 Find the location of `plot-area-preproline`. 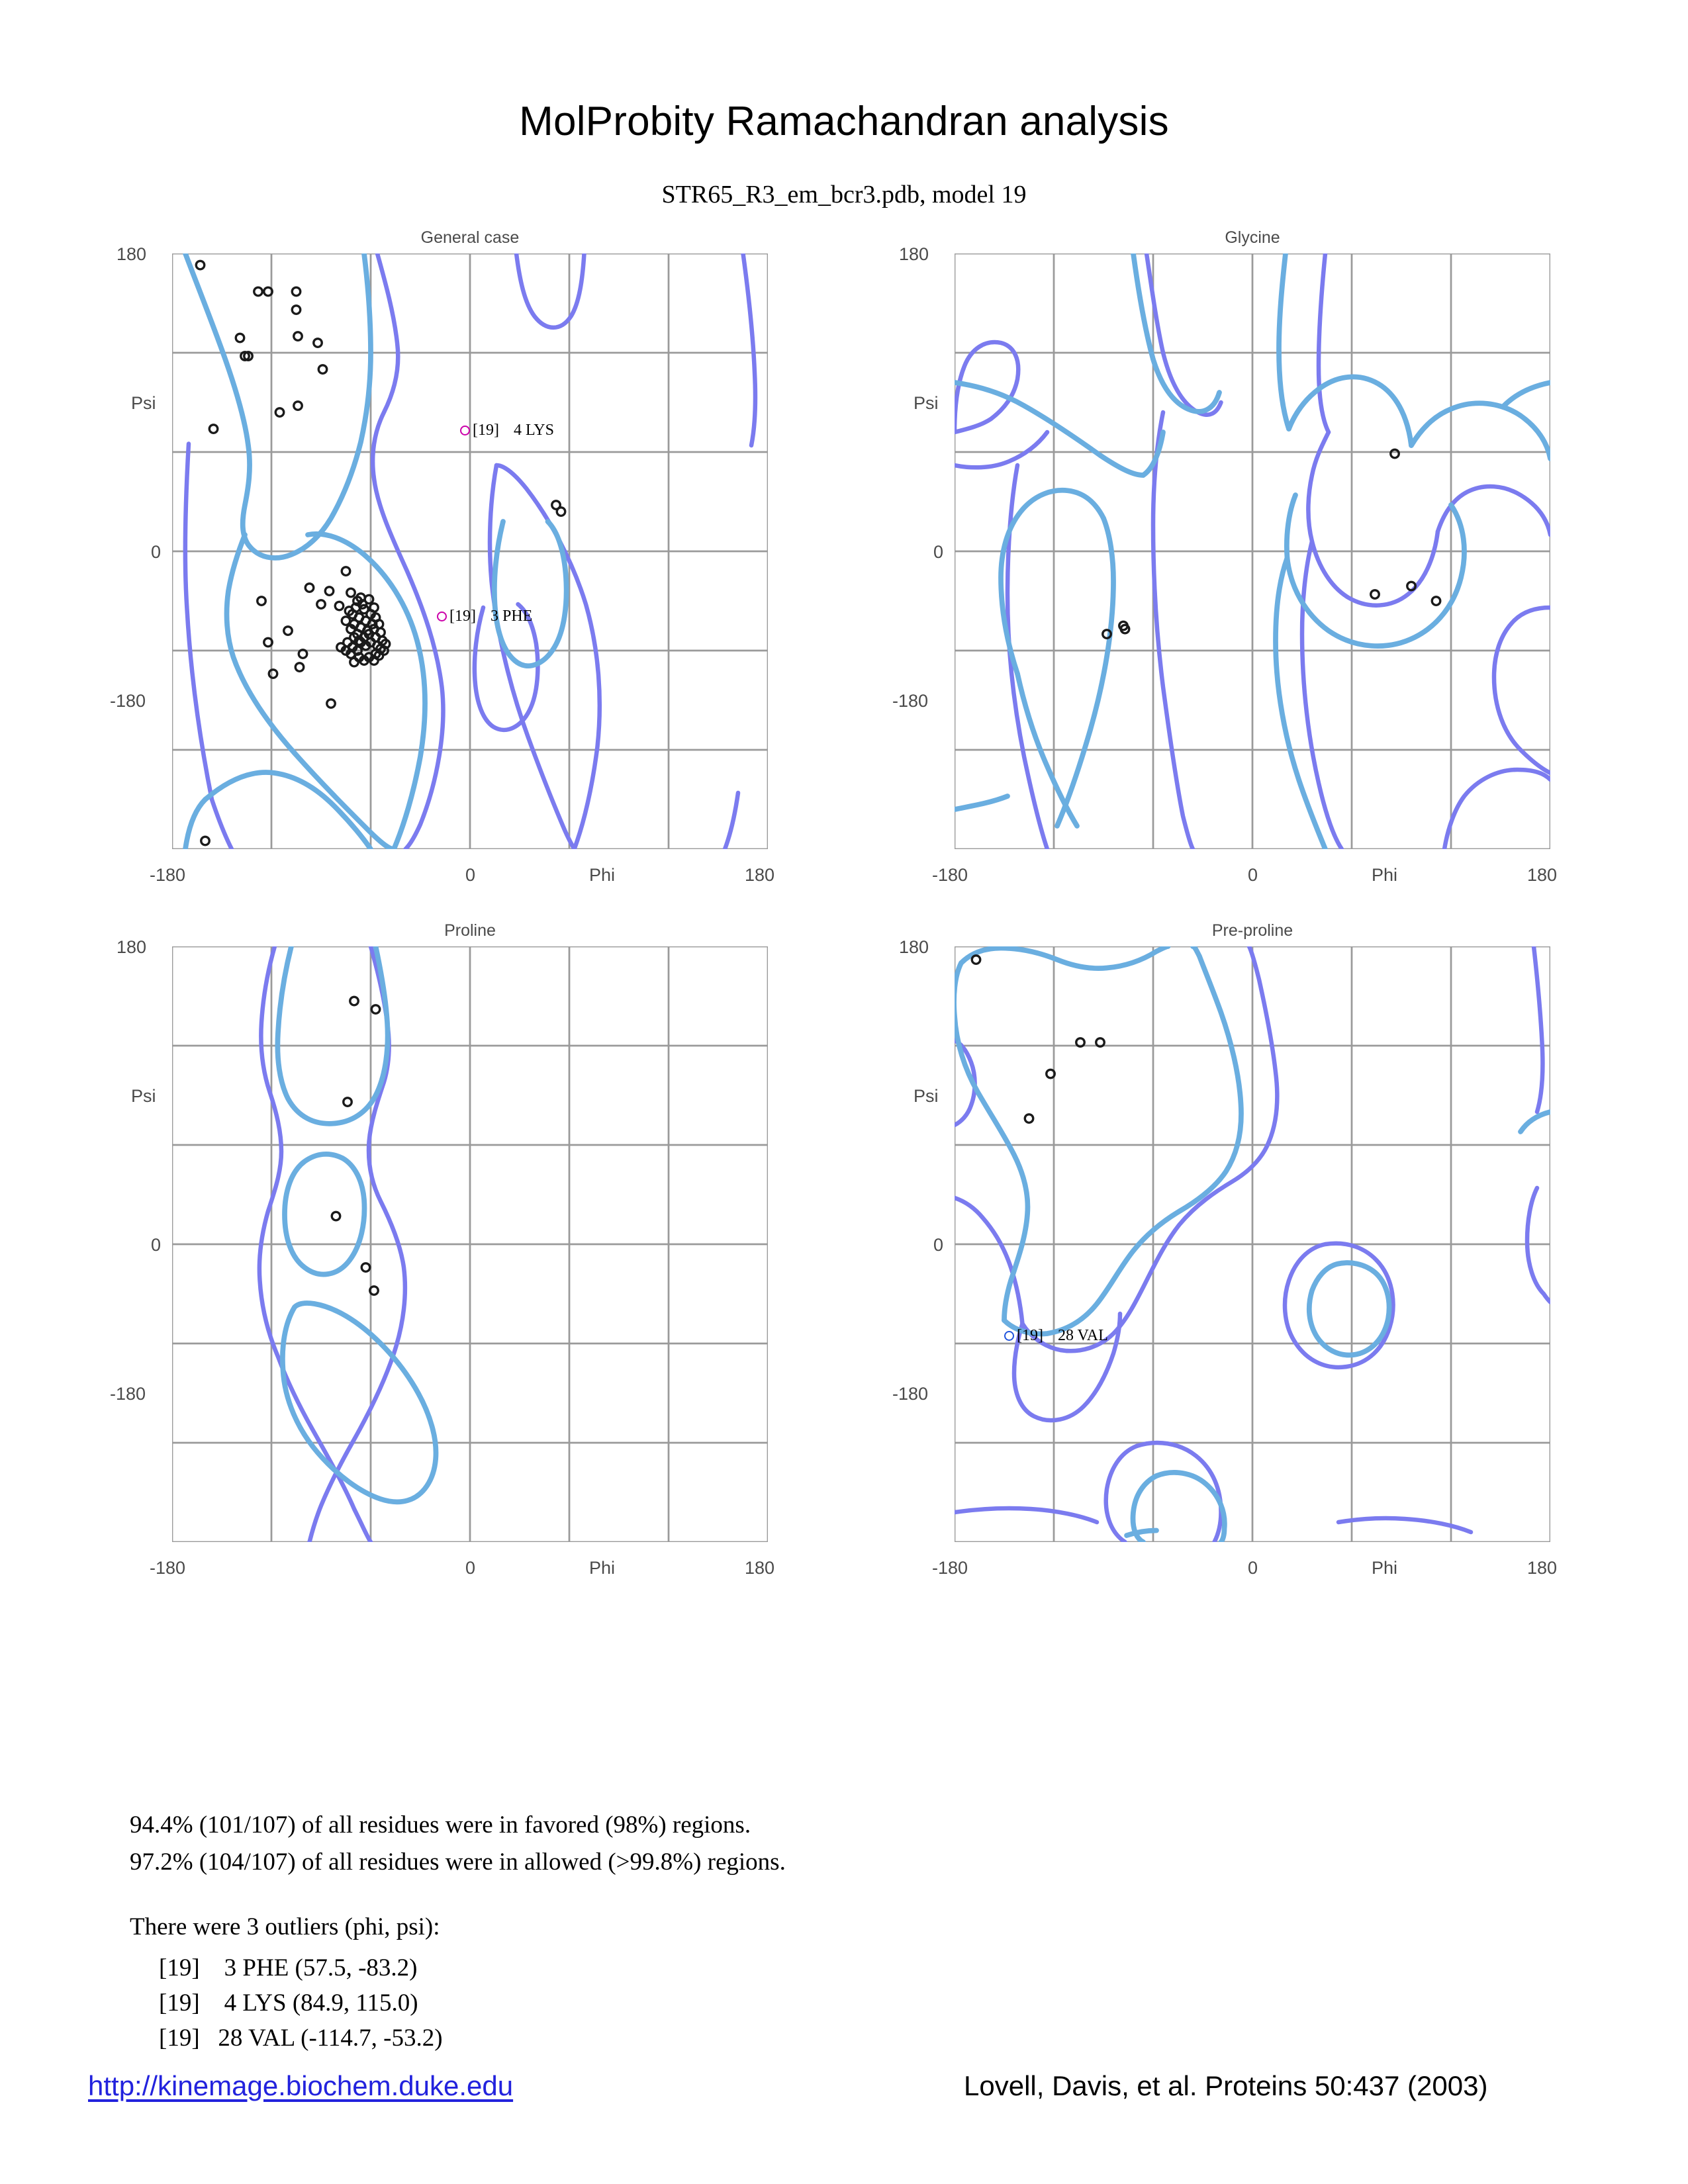

plot-area-preproline is located at coordinates (1252, 1244).